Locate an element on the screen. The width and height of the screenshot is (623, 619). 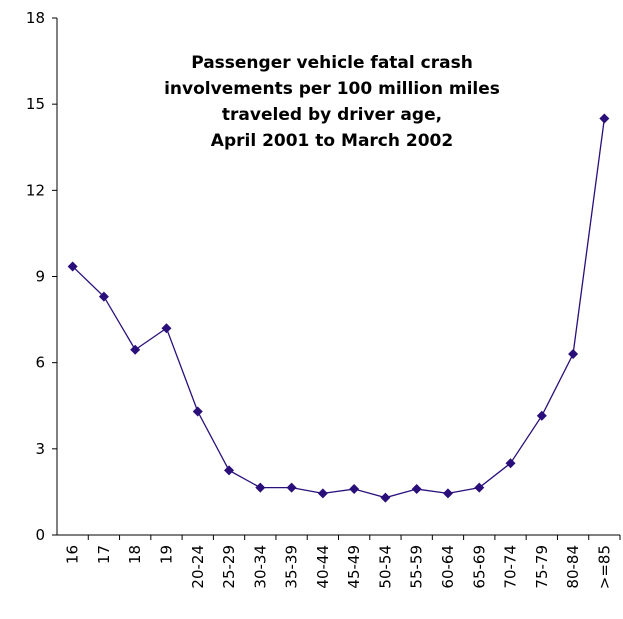
x-tick-label: >=85 is located at coordinates (604, 567).